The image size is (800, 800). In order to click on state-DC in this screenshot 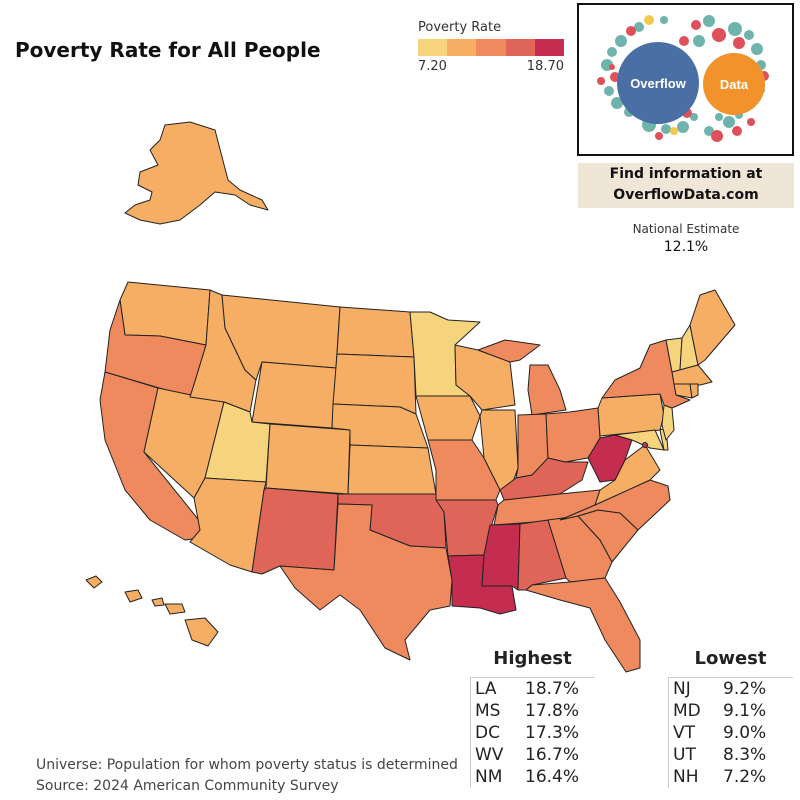, I will do `click(645, 445)`.